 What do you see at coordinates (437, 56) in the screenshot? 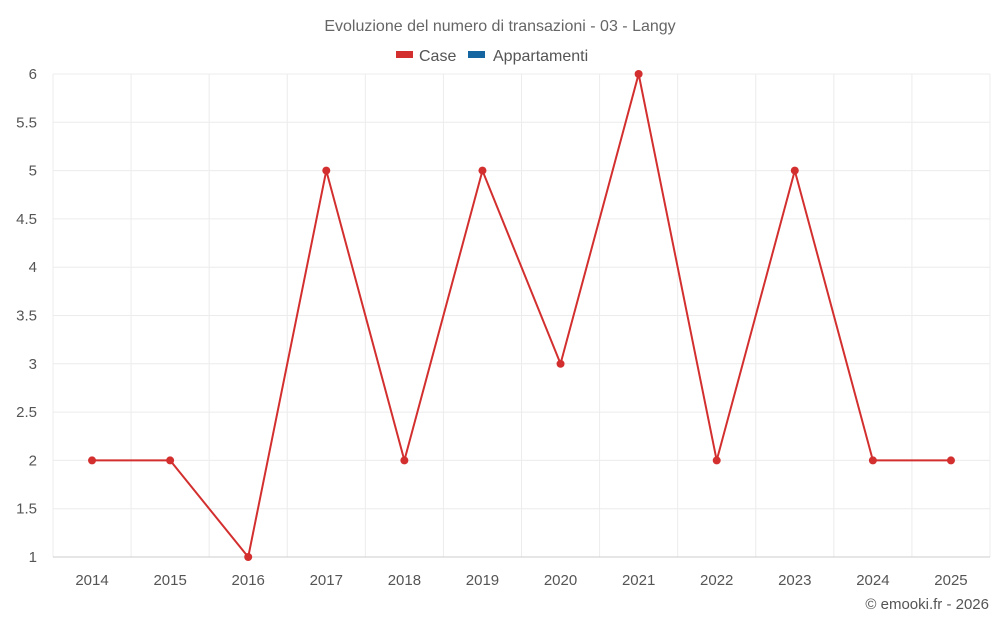
I see `legend-label-case: Case` at bounding box center [437, 56].